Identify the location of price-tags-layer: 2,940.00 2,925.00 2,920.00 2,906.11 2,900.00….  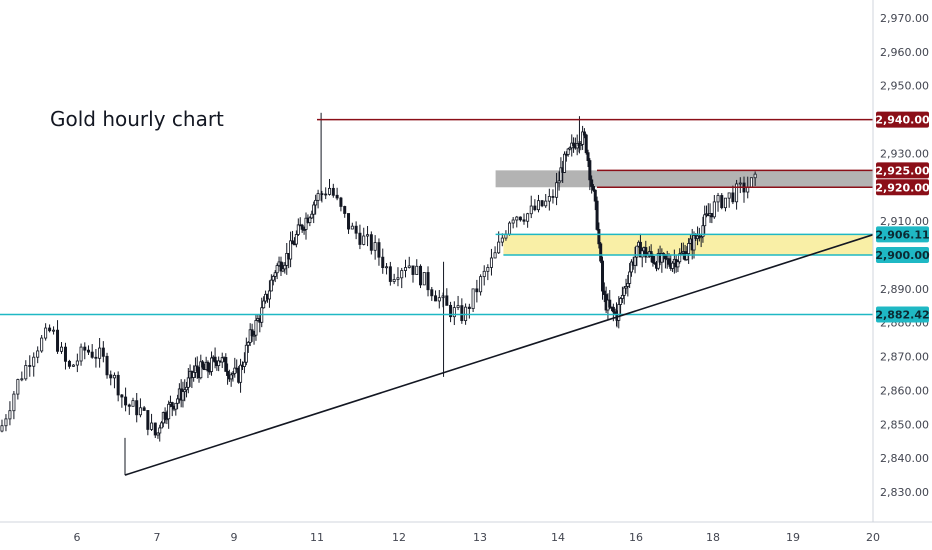
(902, 217).